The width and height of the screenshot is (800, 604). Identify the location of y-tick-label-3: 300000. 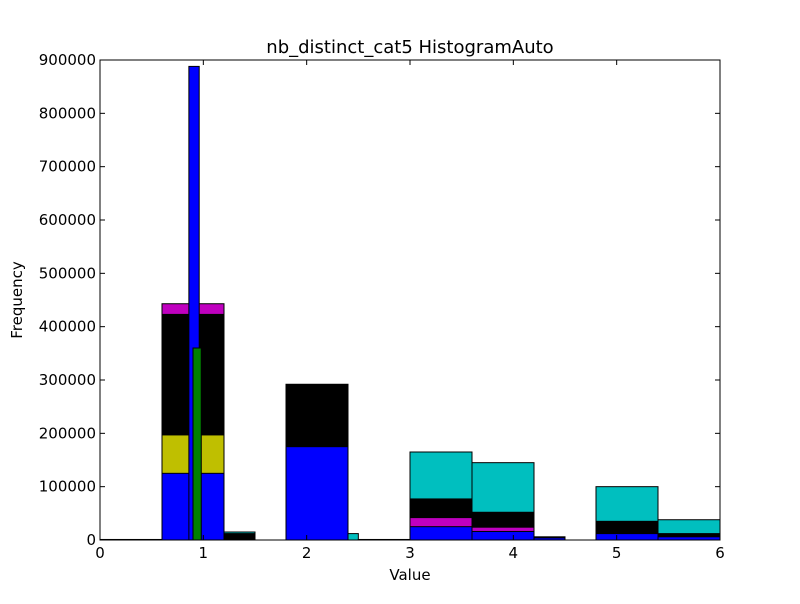
(67, 380).